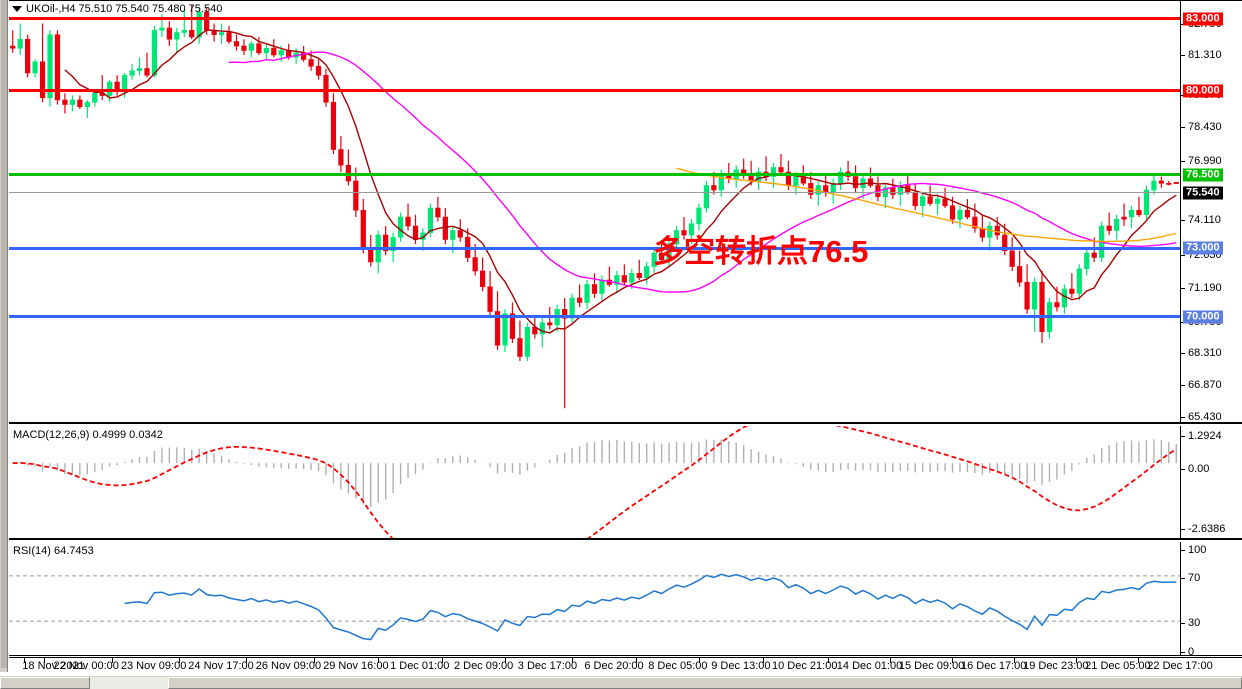  Describe the element at coordinates (761, 252) in the screenshot. I see `chart-annotation: 多空转折点76.5` at that location.